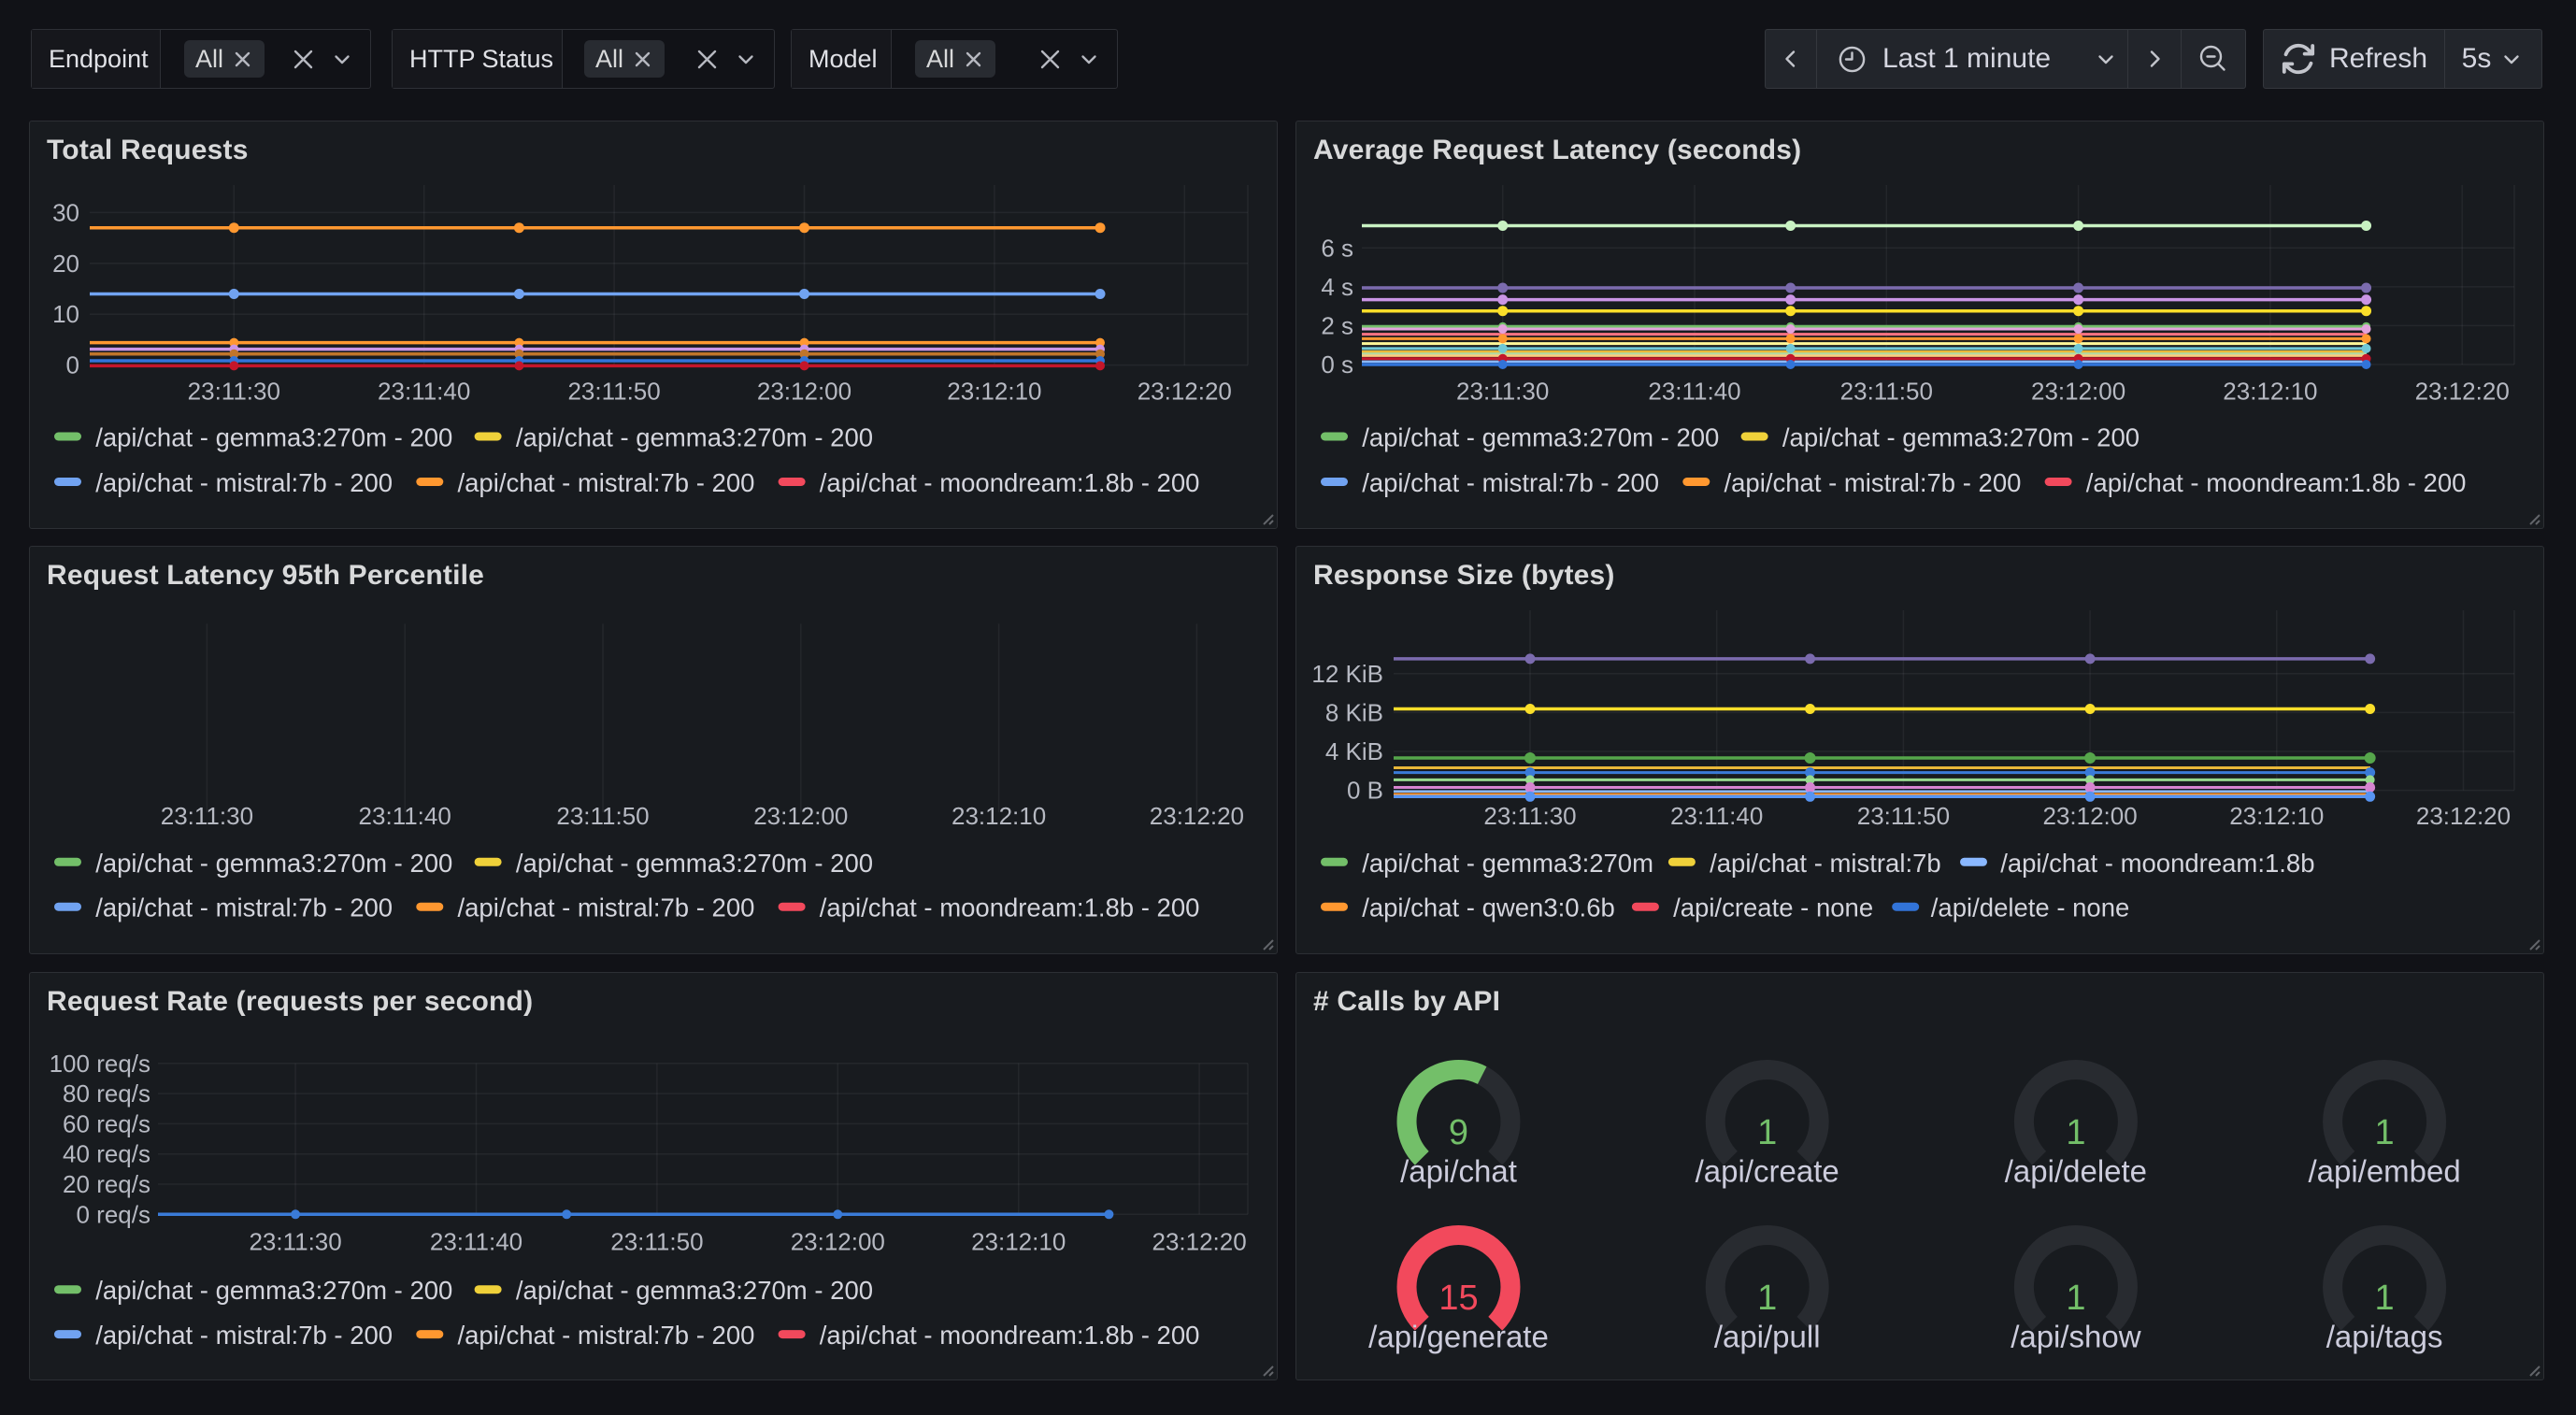 This screenshot has height=1415, width=2576. Describe the element at coordinates (1767, 1172) in the screenshot. I see `svg-text: /api/create` at that location.